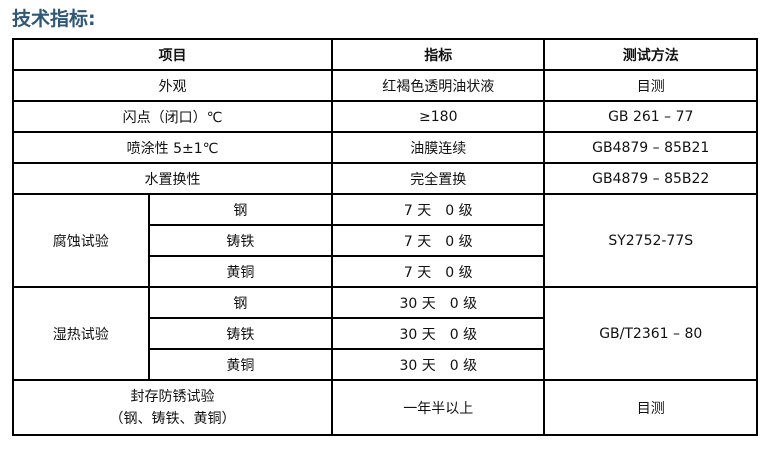 The image size is (770, 464). What do you see at coordinates (172, 407) in the screenshot?
I see `cell-item: 封存防锈试验 （钢、铸铁、黄铜）` at bounding box center [172, 407].